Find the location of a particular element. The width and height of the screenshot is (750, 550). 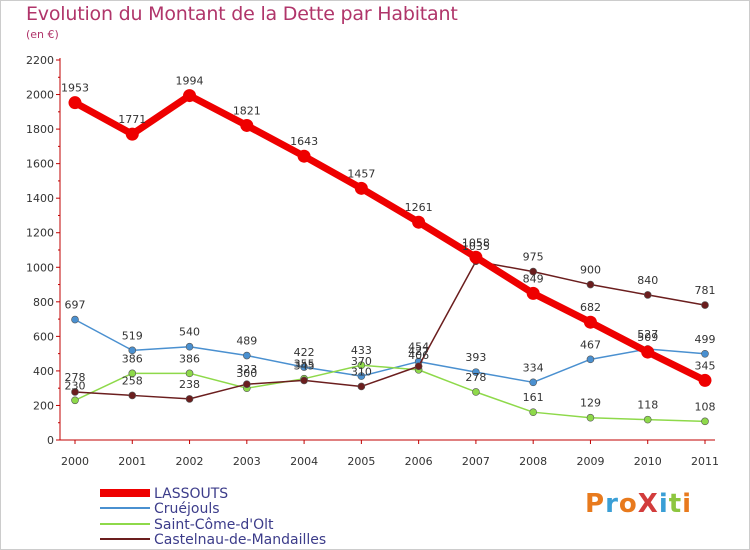

x-tick-label: 2007 is located at coordinates (476, 461).